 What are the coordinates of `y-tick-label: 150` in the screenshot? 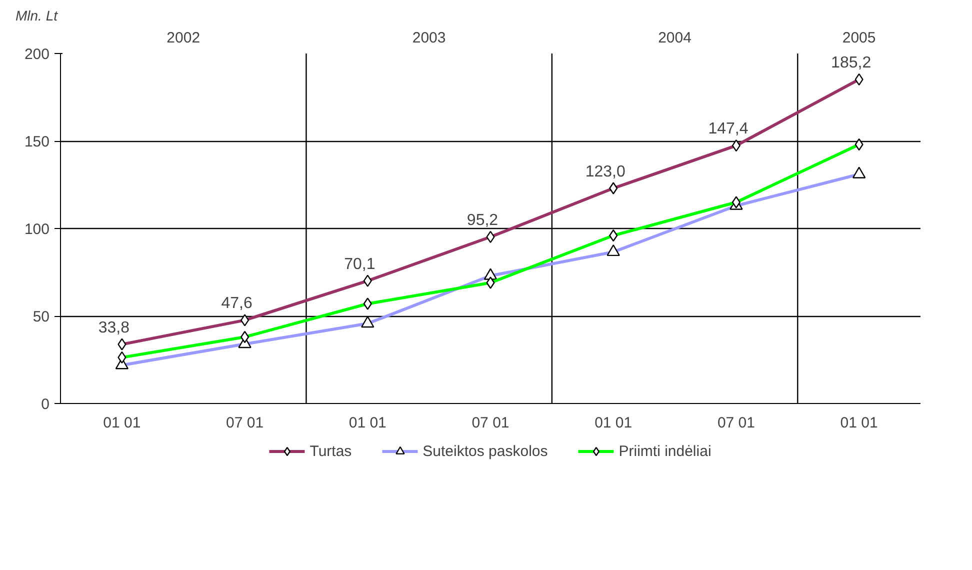 It's located at (37, 142).